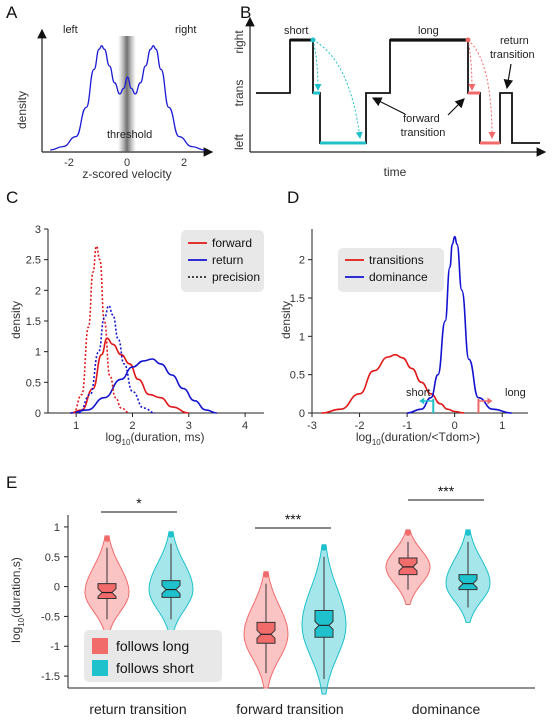 The image size is (557, 722). I want to click on panel-e-ytick-label: -0.5, so click(50, 617).